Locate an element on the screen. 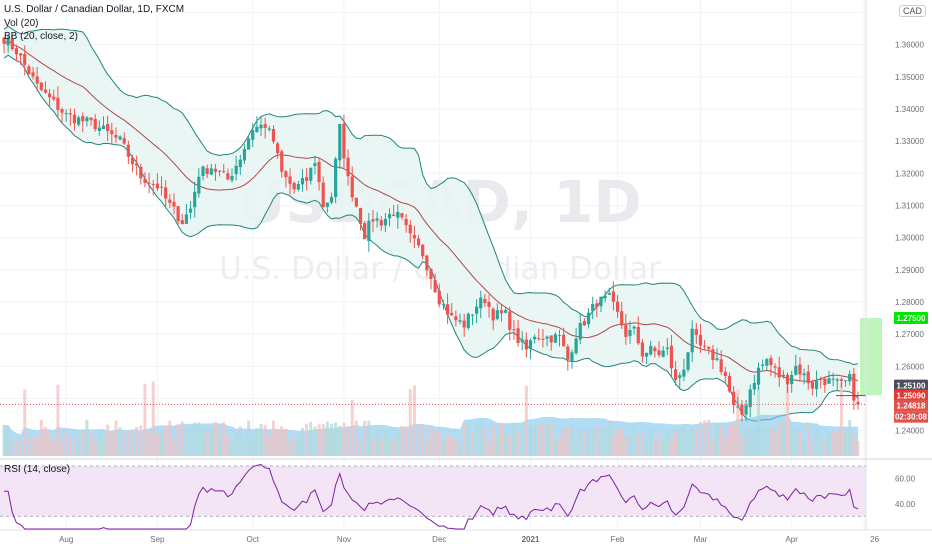 This screenshot has width=932, height=555. target-price-tag-bg is located at coordinates (911, 318).